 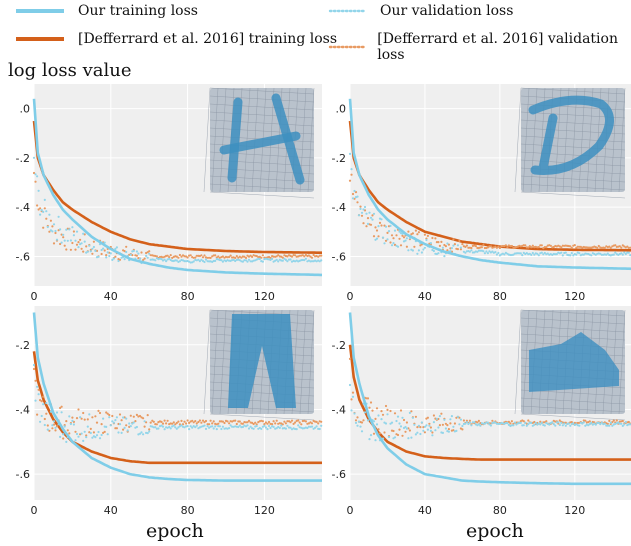 I want to click on x-axis-title-left: epoch, so click(x=175, y=531).